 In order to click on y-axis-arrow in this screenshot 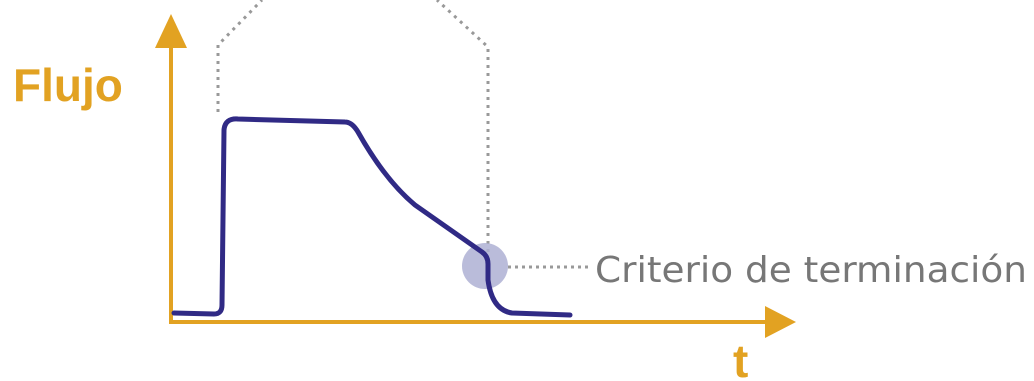, I will do `click(171, 31)`.